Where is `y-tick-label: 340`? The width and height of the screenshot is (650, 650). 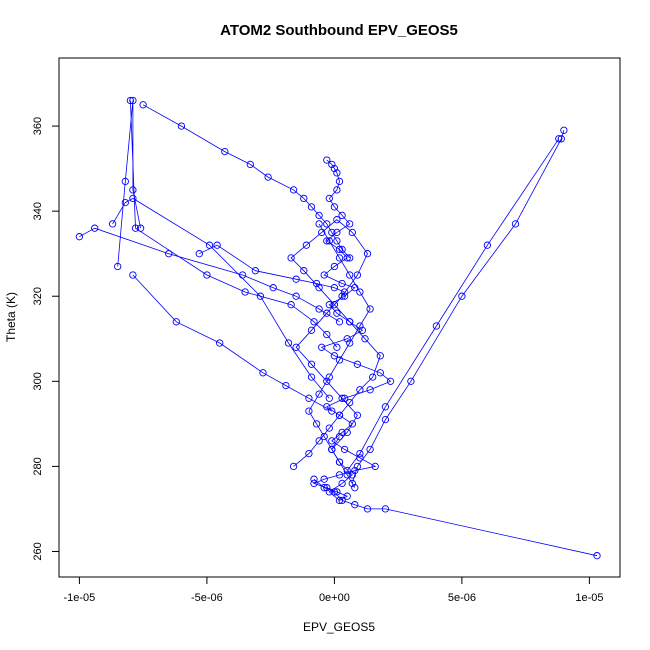
y-tick-label: 340 is located at coordinates (38, 211).